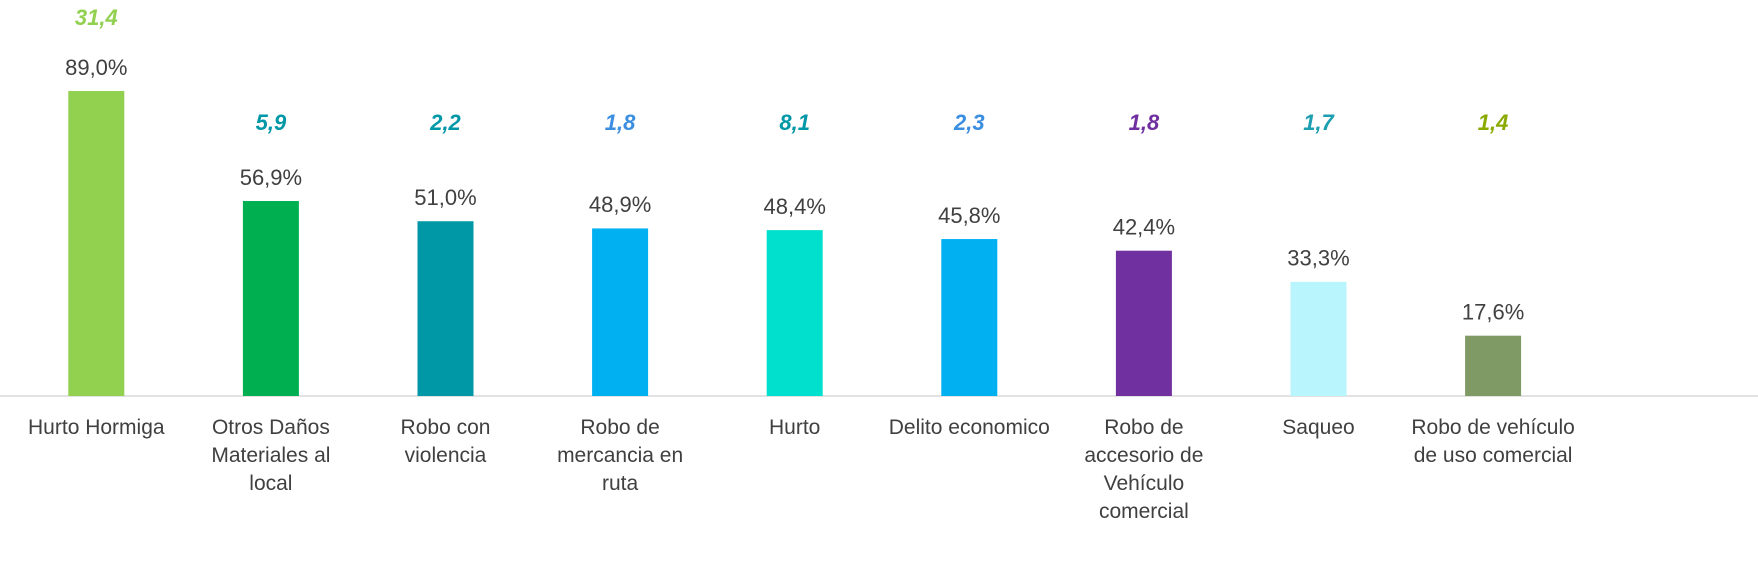 This screenshot has width=1758, height=586. What do you see at coordinates (1318, 427) in the screenshot?
I see `x-tick-label: Saqueo` at bounding box center [1318, 427].